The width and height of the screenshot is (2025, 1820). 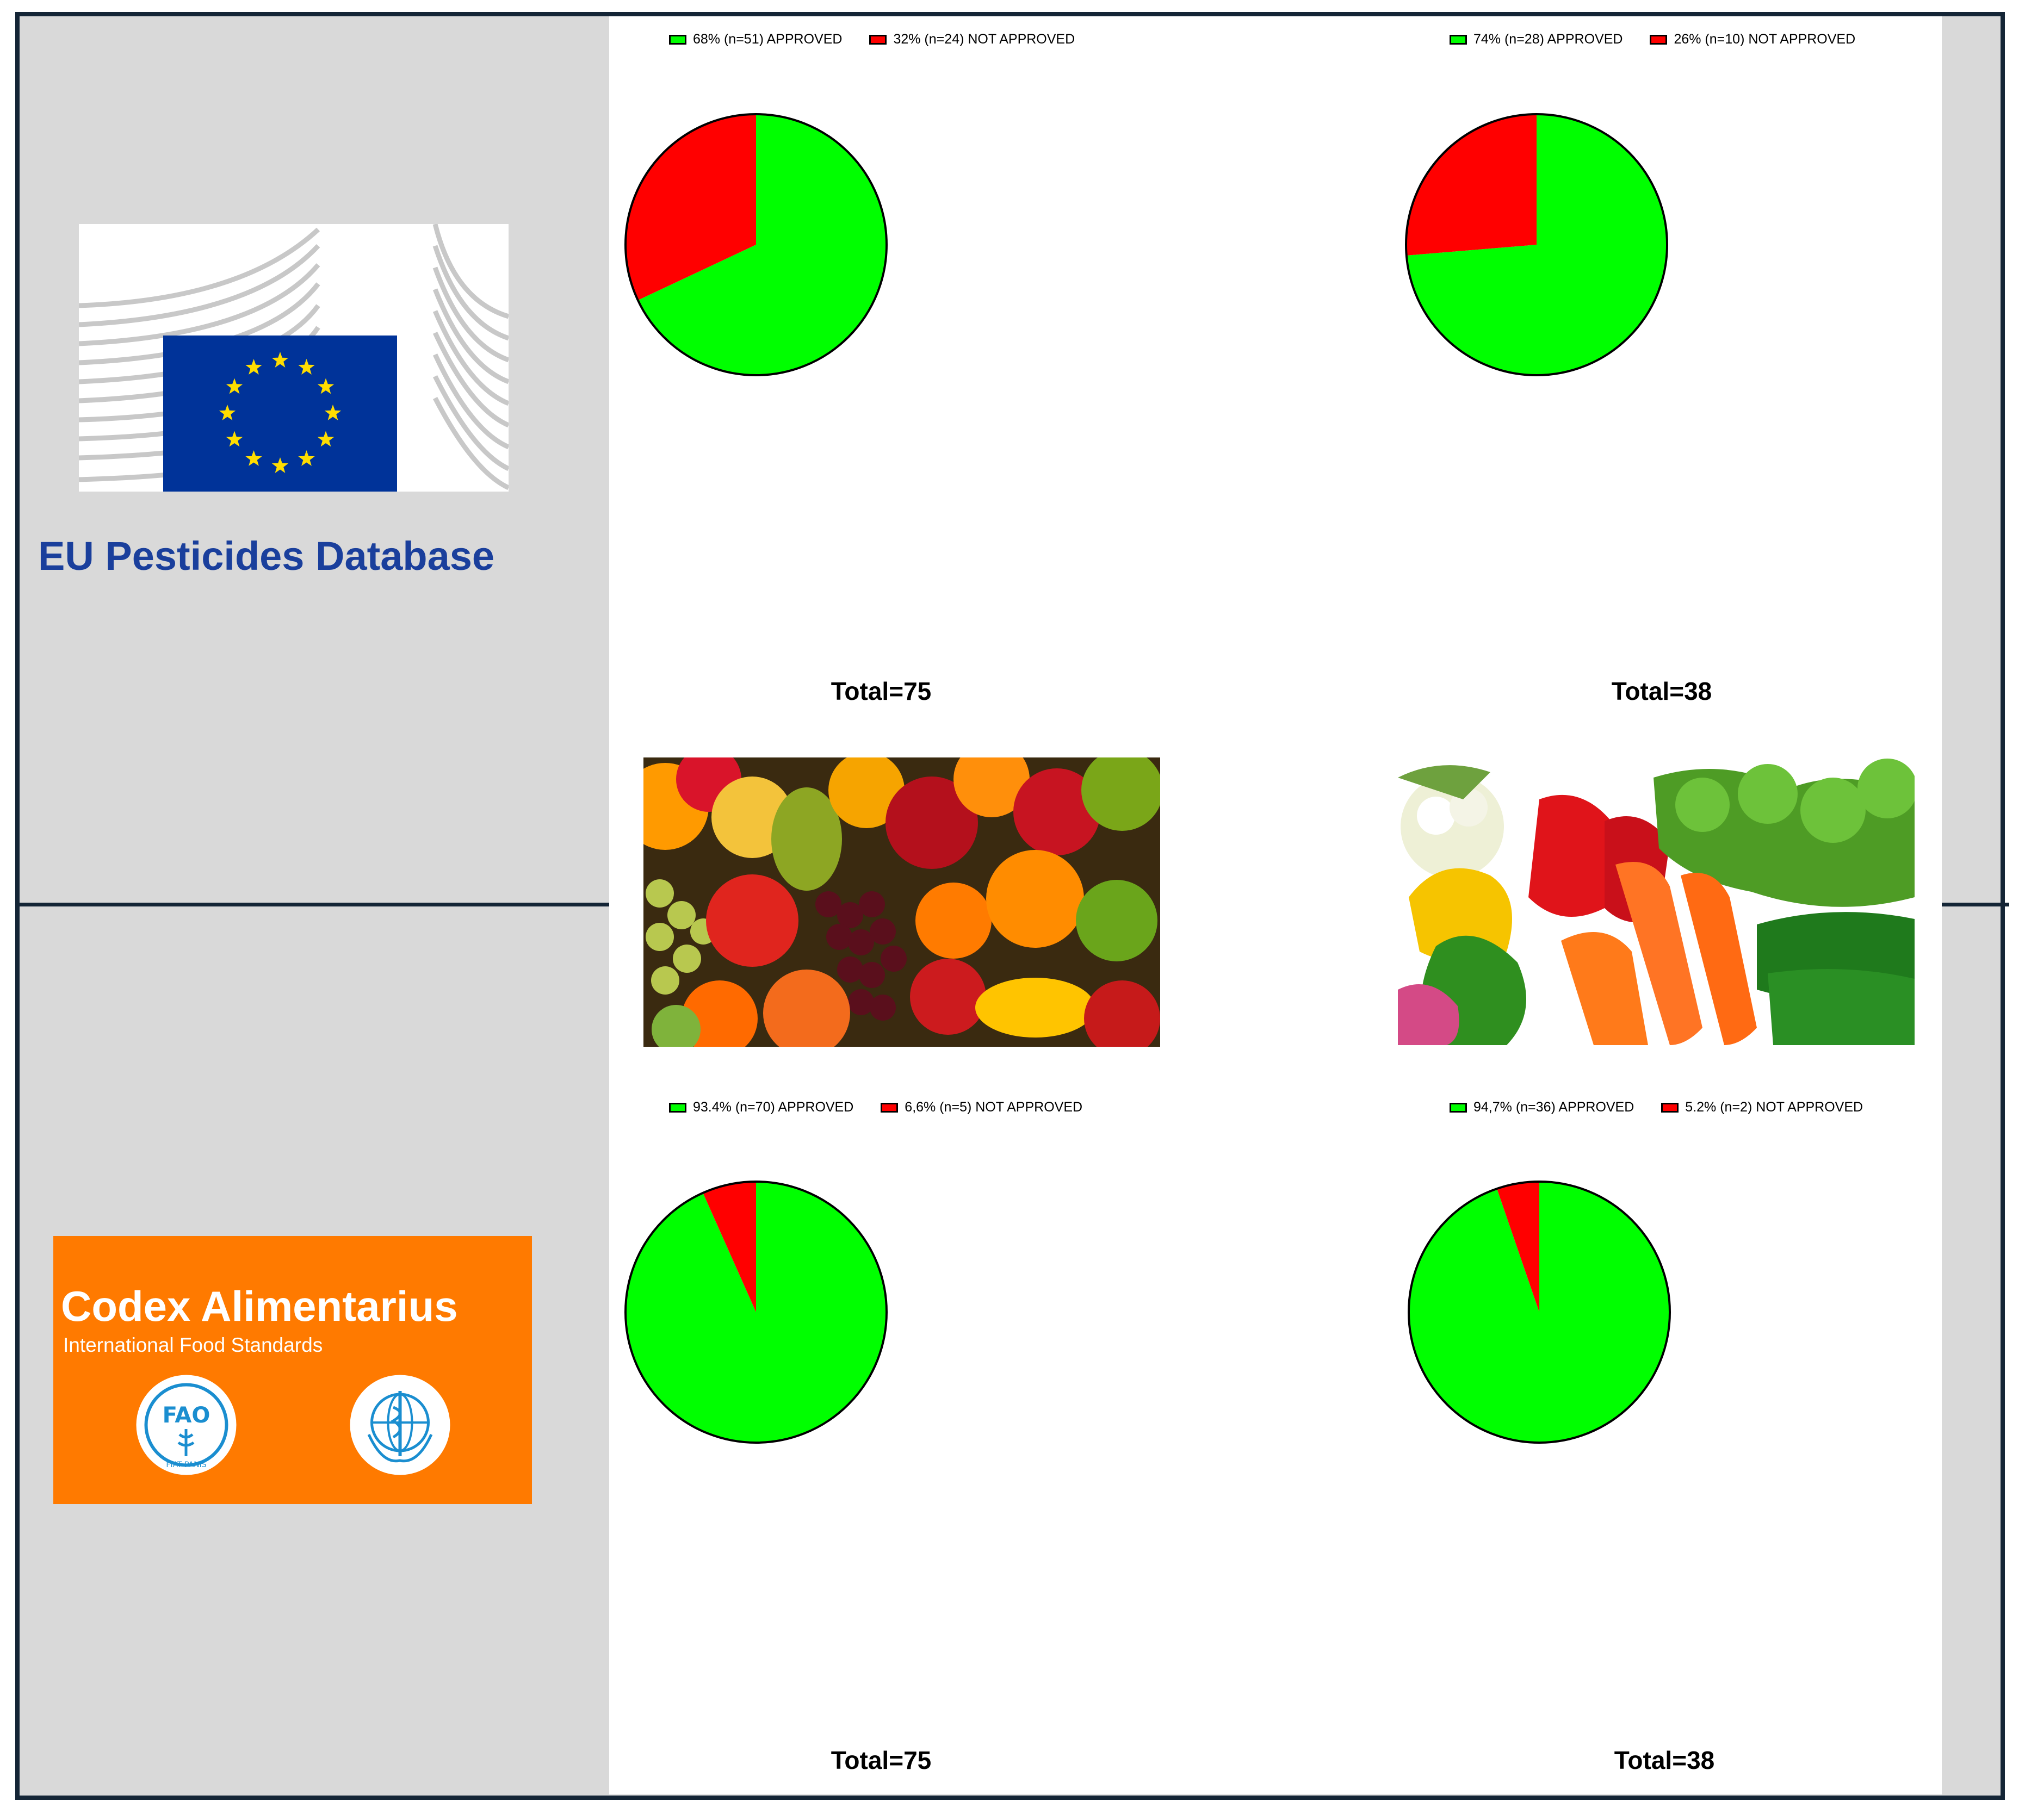 I want to click on legend-label-not-approved: 6,6% (n=5) NOT APPROVED, so click(x=994, y=1107).